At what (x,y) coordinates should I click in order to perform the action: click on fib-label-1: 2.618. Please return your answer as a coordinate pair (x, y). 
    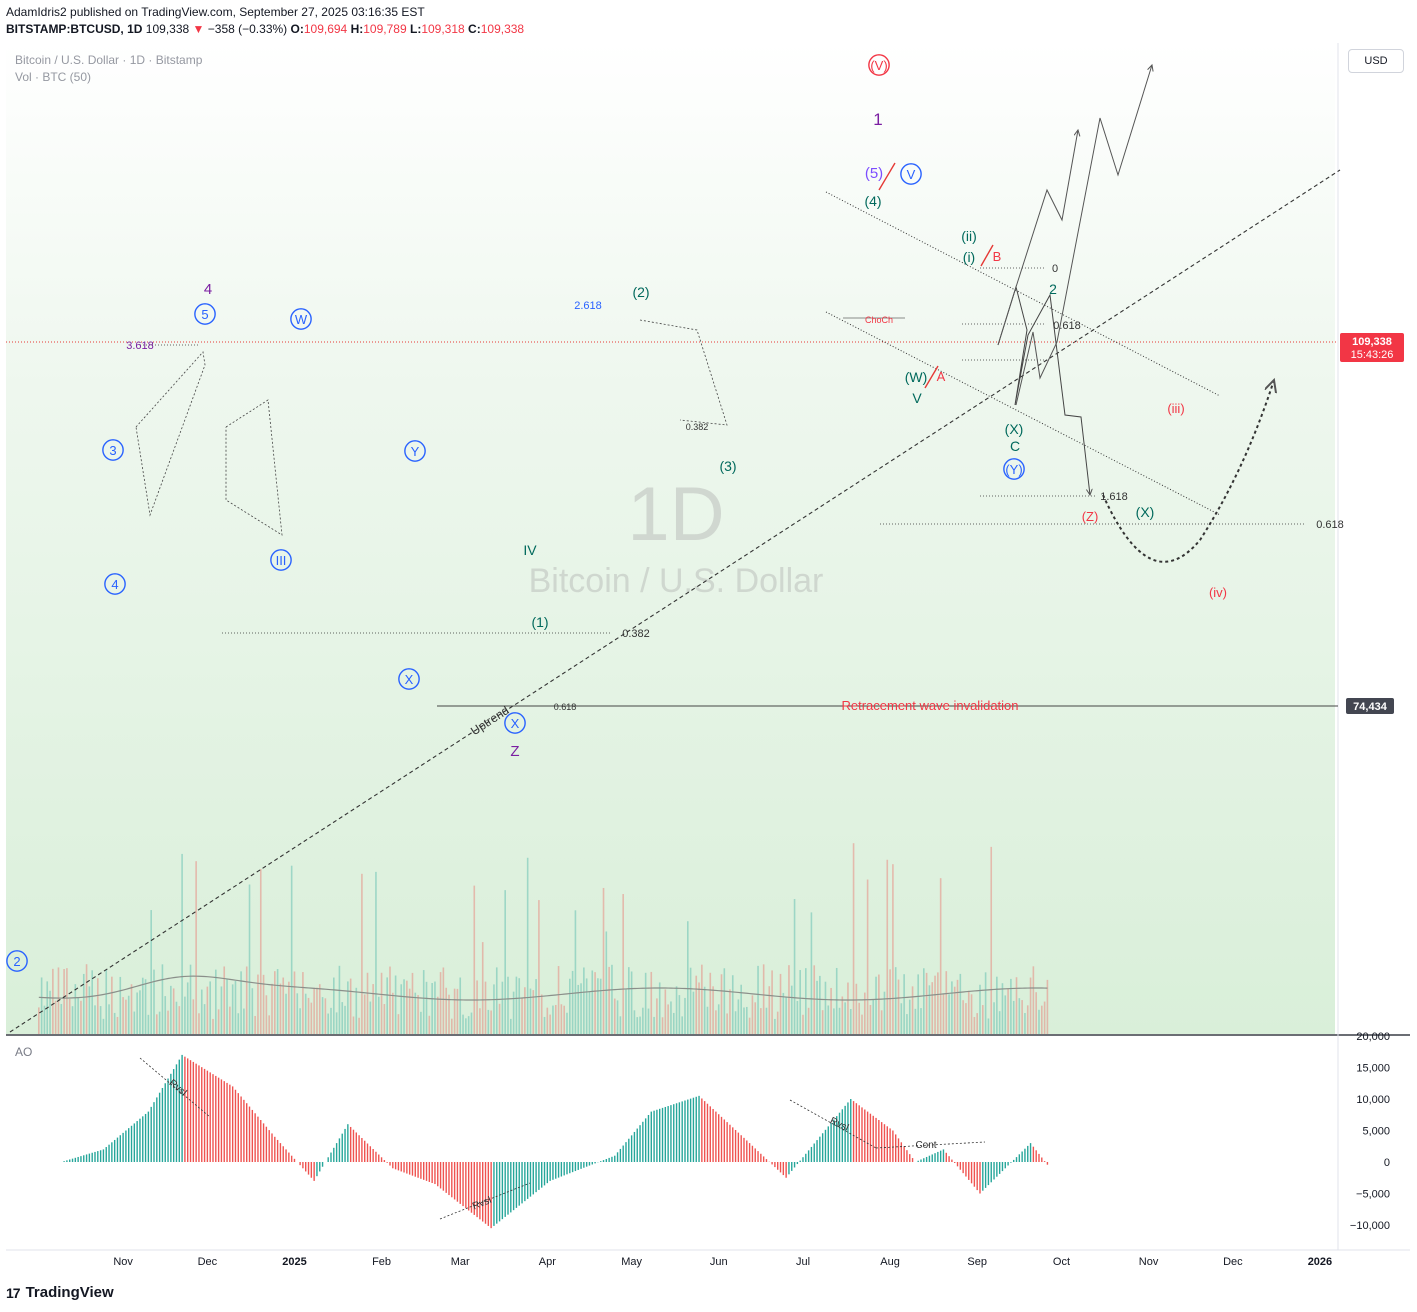
    Looking at the image, I should click on (588, 306).